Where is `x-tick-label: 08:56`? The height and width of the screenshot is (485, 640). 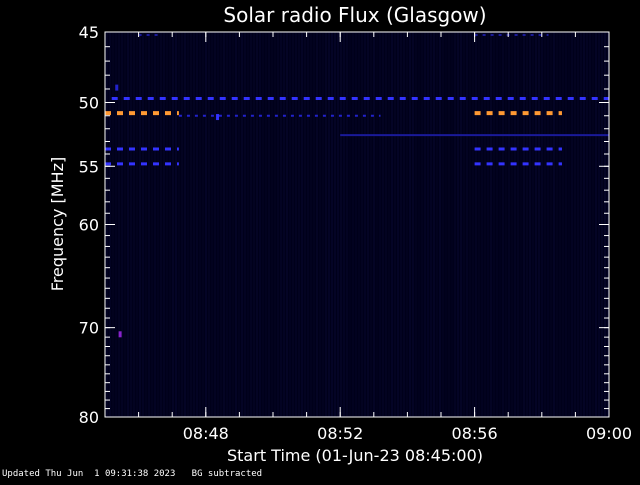
x-tick-label: 08:56 is located at coordinates (475, 433).